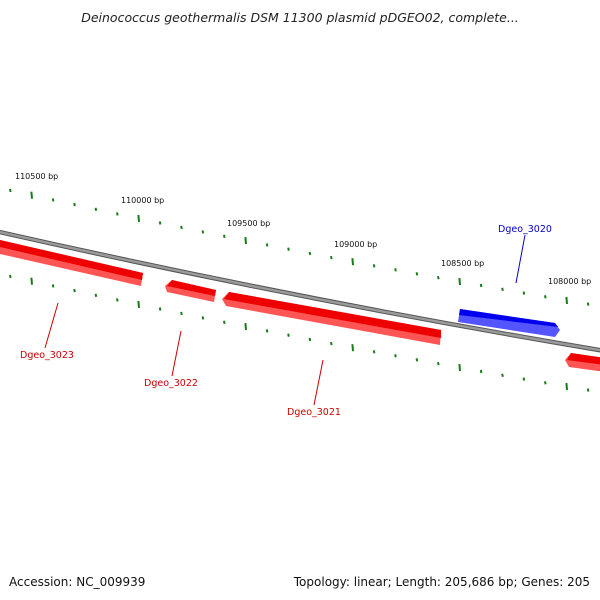  Describe the element at coordinates (569, 281) in the screenshot. I see `ruler-label: 108000 bp` at that location.